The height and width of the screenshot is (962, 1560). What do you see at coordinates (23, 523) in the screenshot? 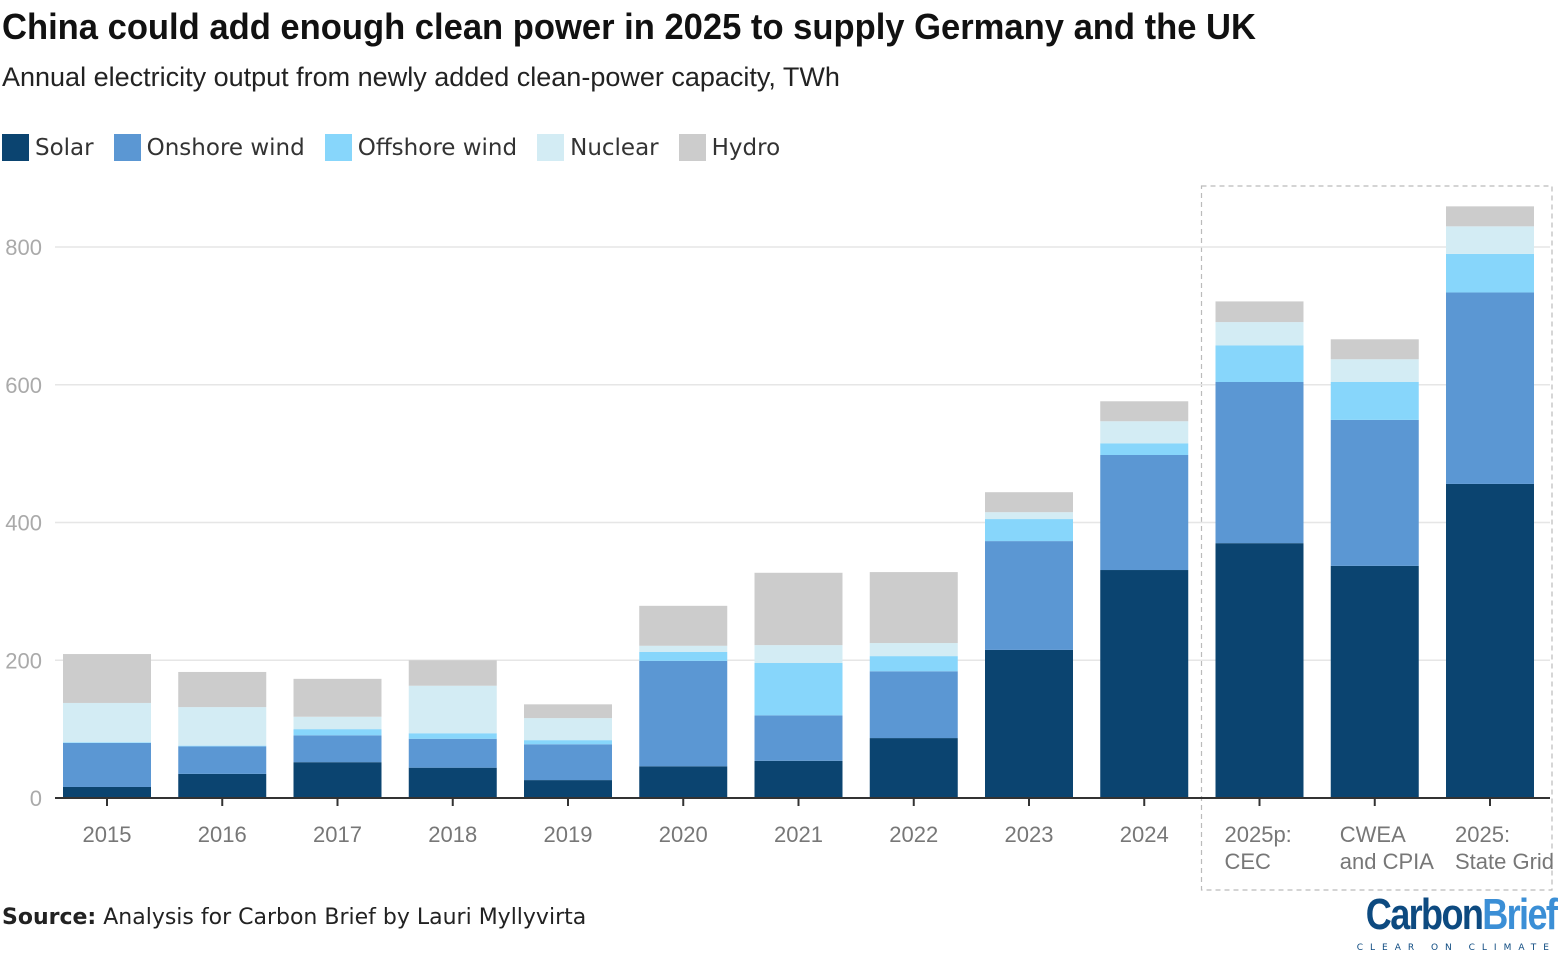
I see `y-tick-label: 400` at bounding box center [23, 523].